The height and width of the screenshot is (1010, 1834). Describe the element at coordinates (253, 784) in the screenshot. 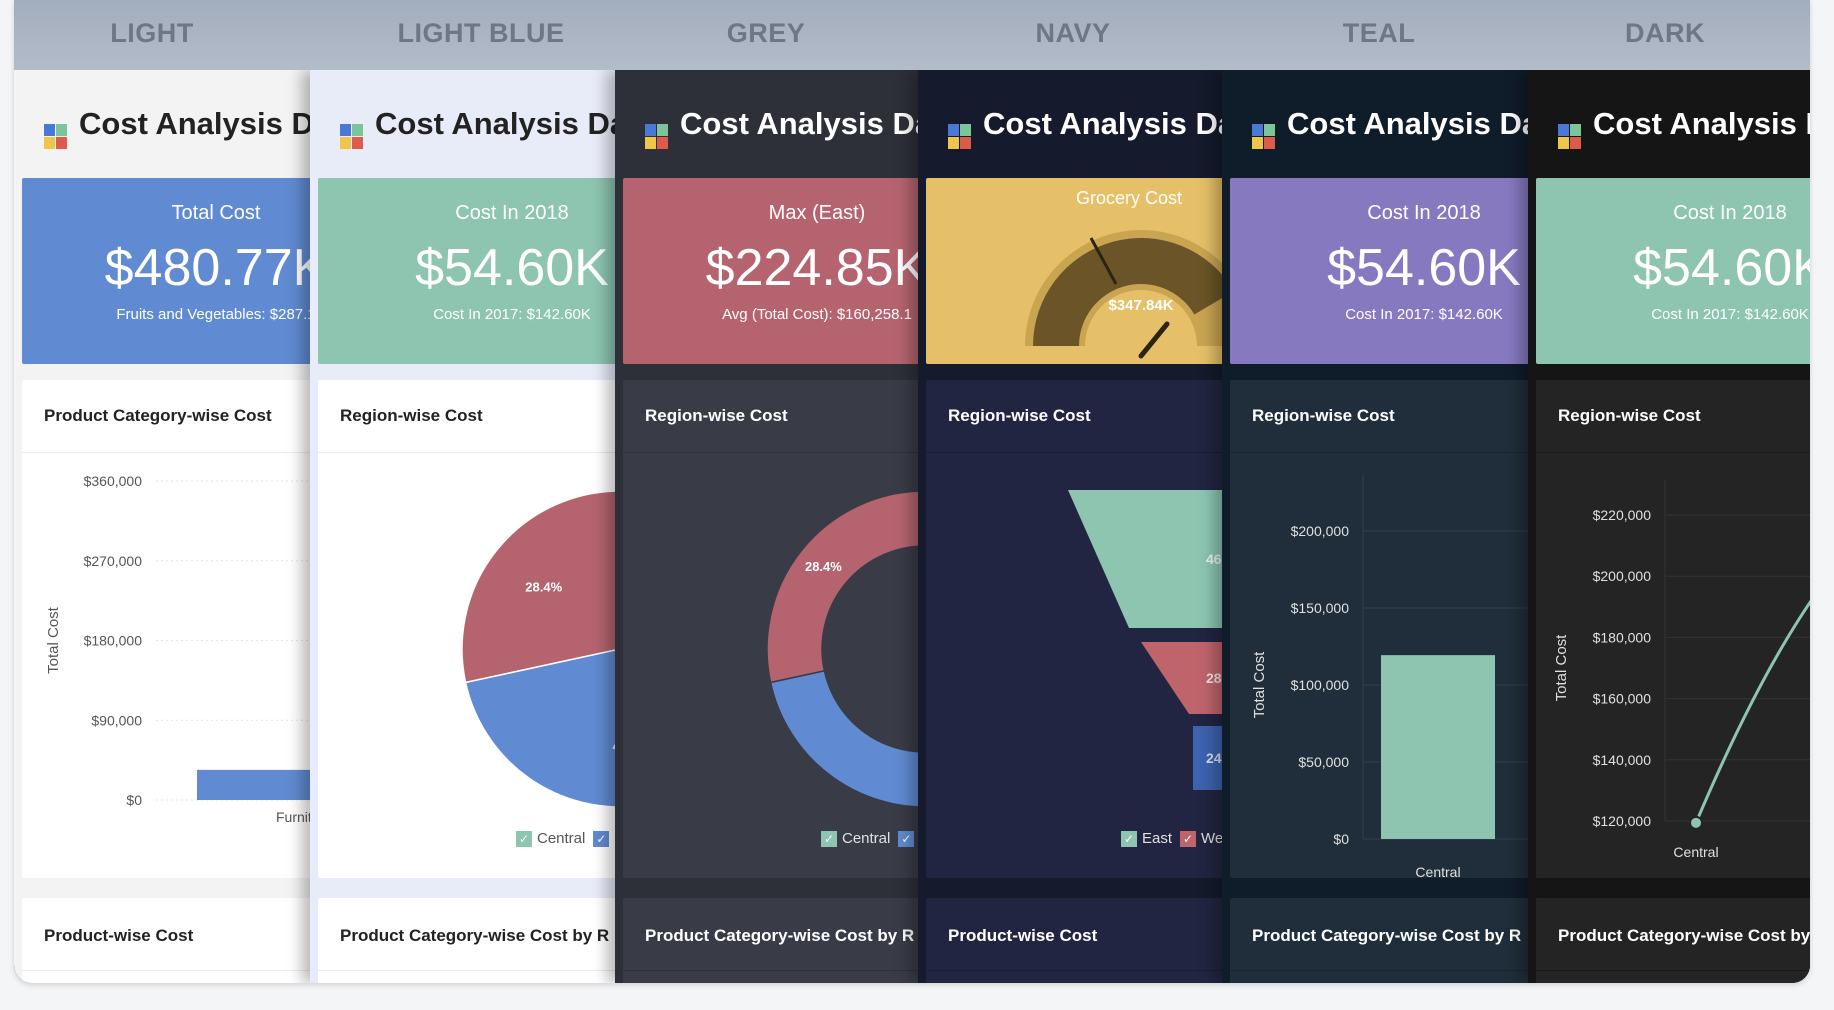

I see `bar-furniture` at that location.